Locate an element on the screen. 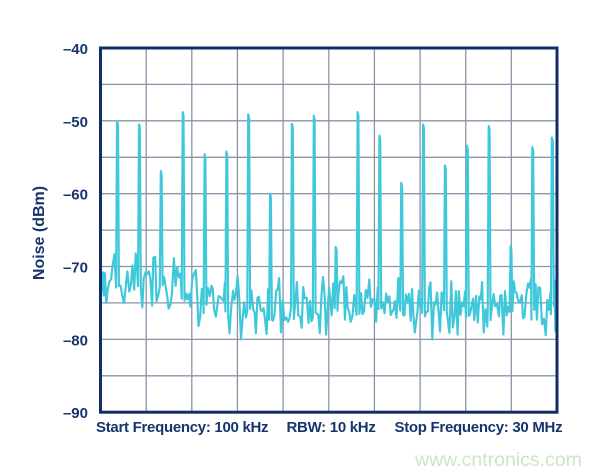 The width and height of the screenshot is (600, 475). svg-text: –90 is located at coordinates (75, 413).